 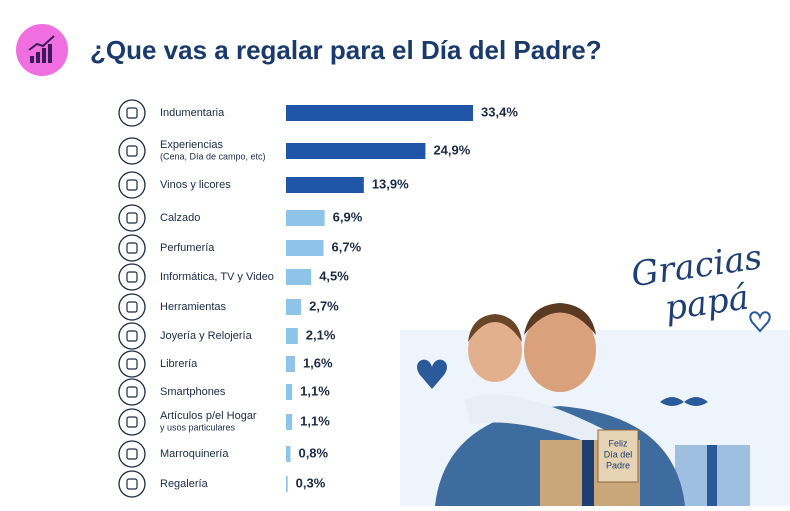 I want to click on value-label: 2,7%, so click(x=324, y=305).